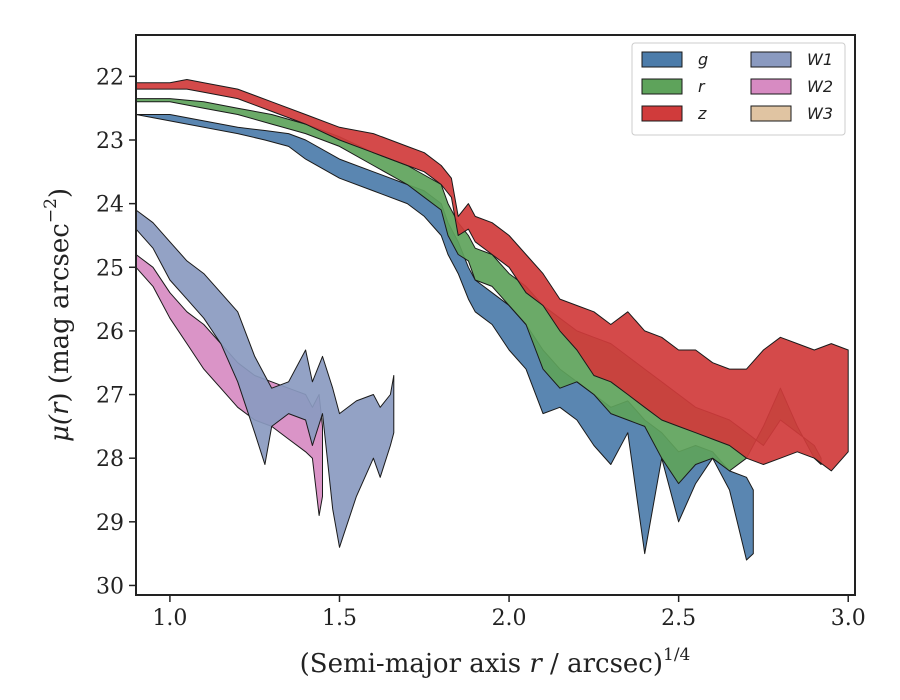 The image size is (900, 700). What do you see at coordinates (676, 655) in the screenshot?
I see `x-axis-label-sup: 1/4` at bounding box center [676, 655].